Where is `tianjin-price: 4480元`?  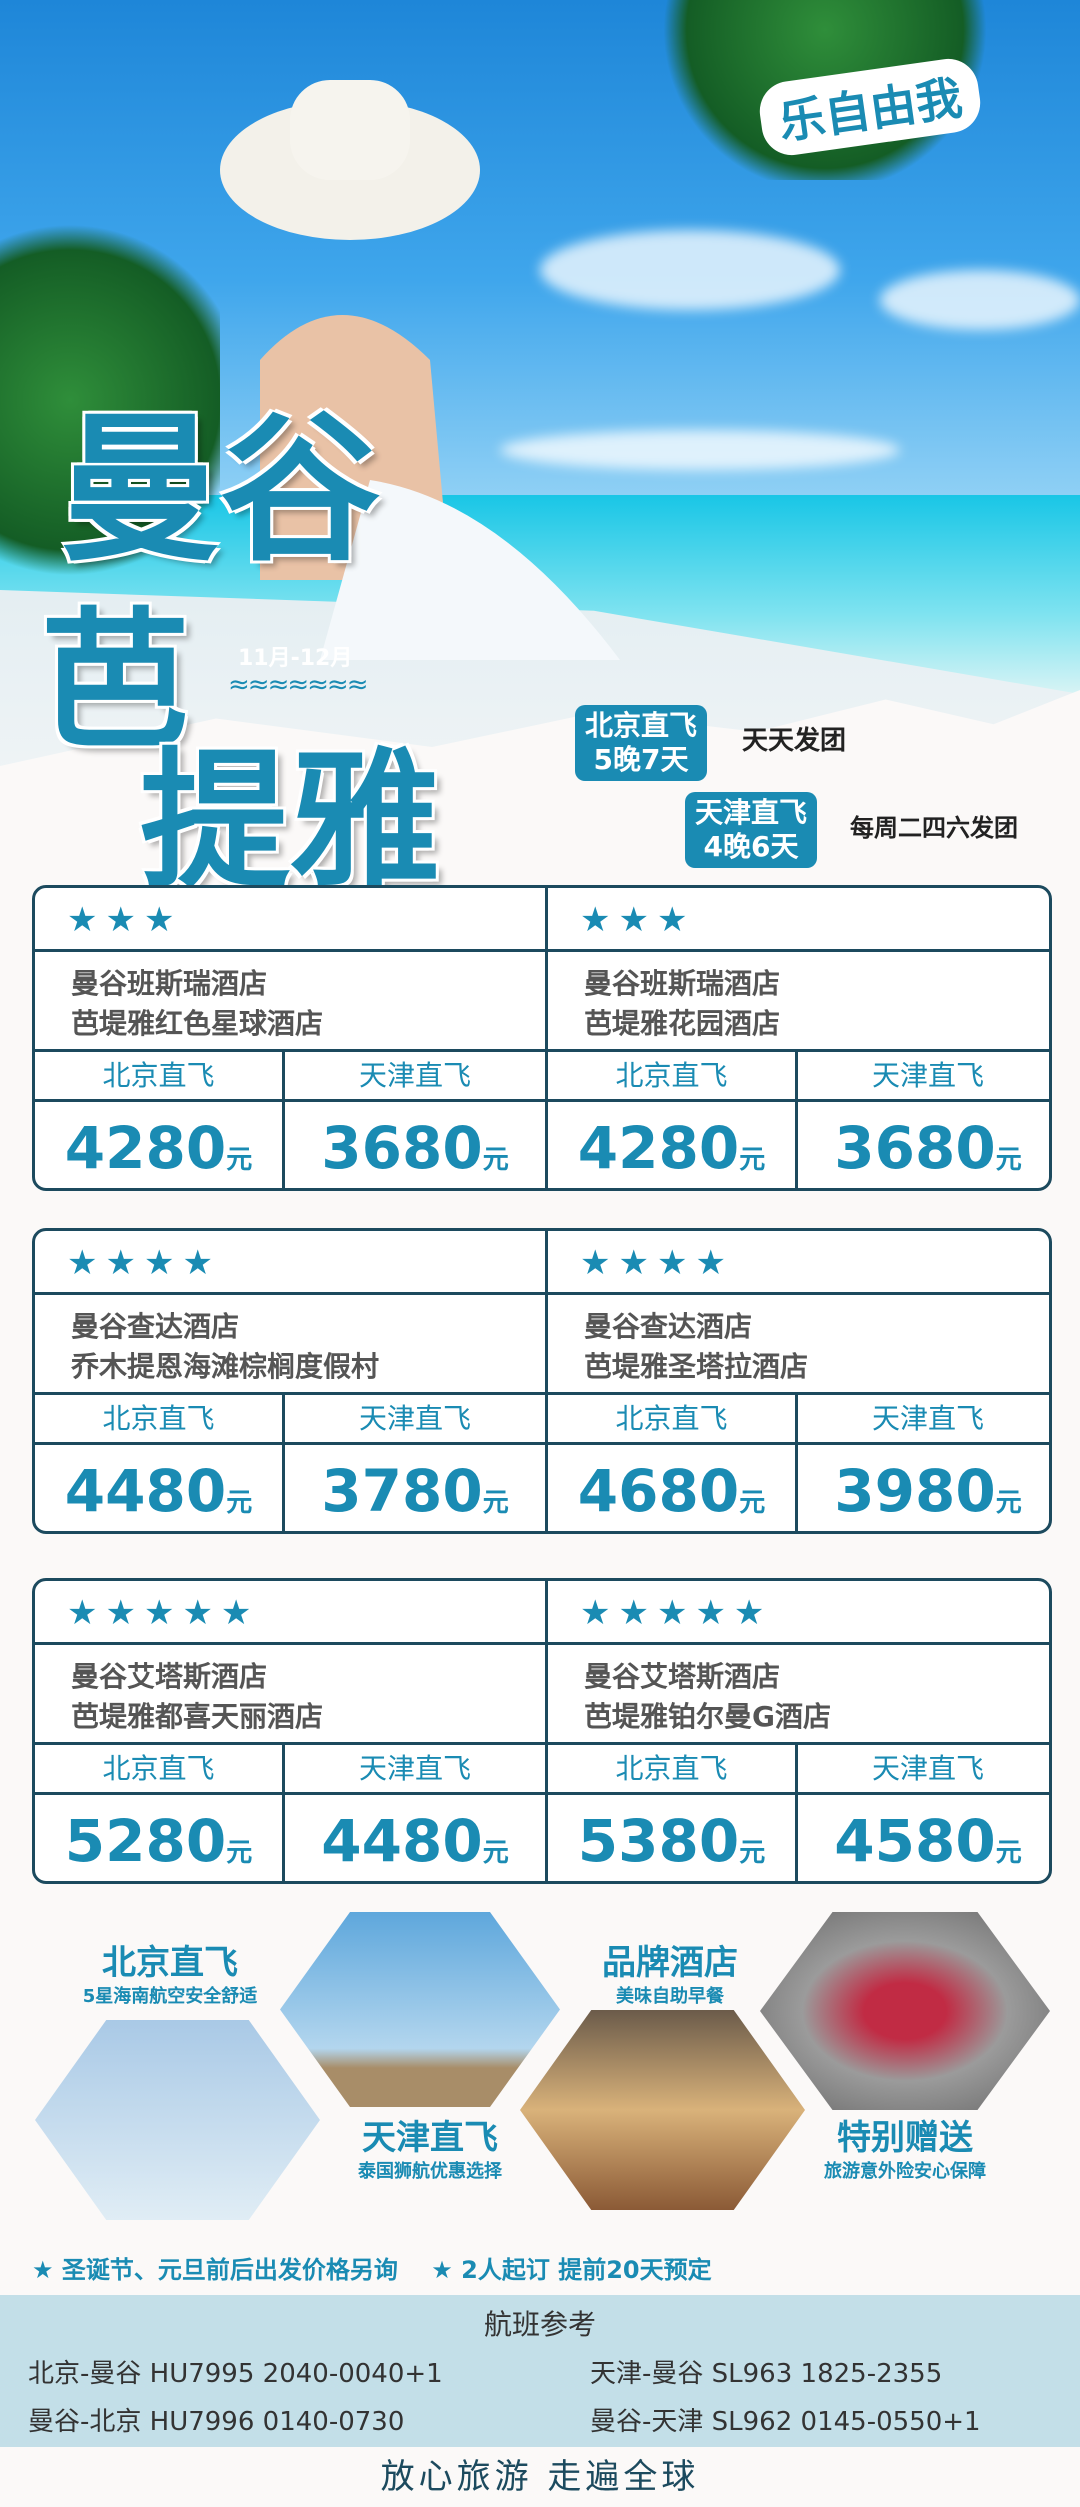
tianjin-price: 4480元 is located at coordinates (415, 1838).